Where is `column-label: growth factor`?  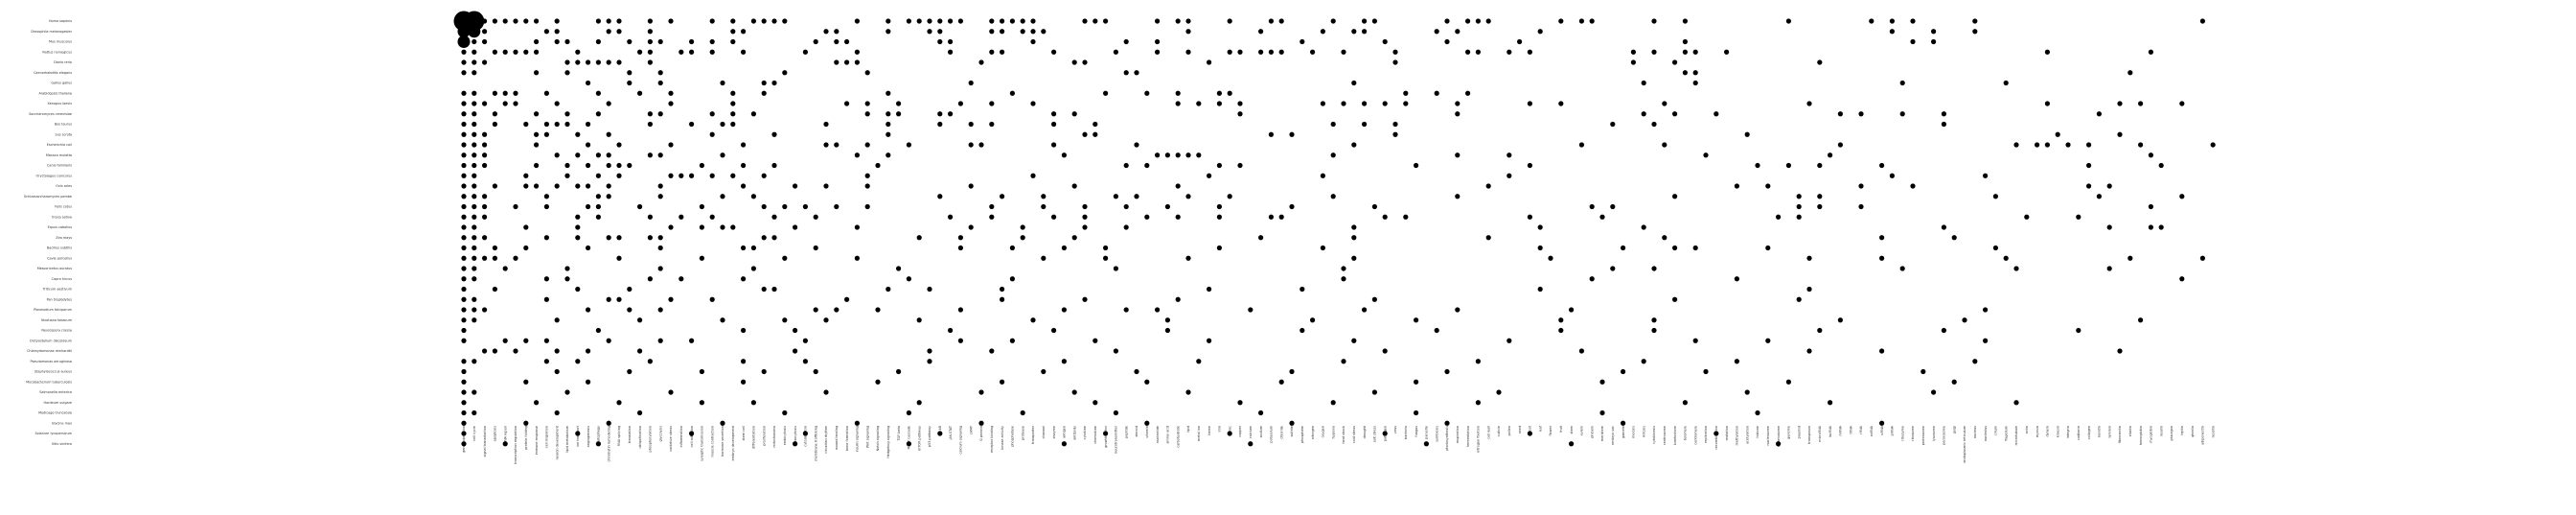
column-label: growth factor is located at coordinates (1106, 436).